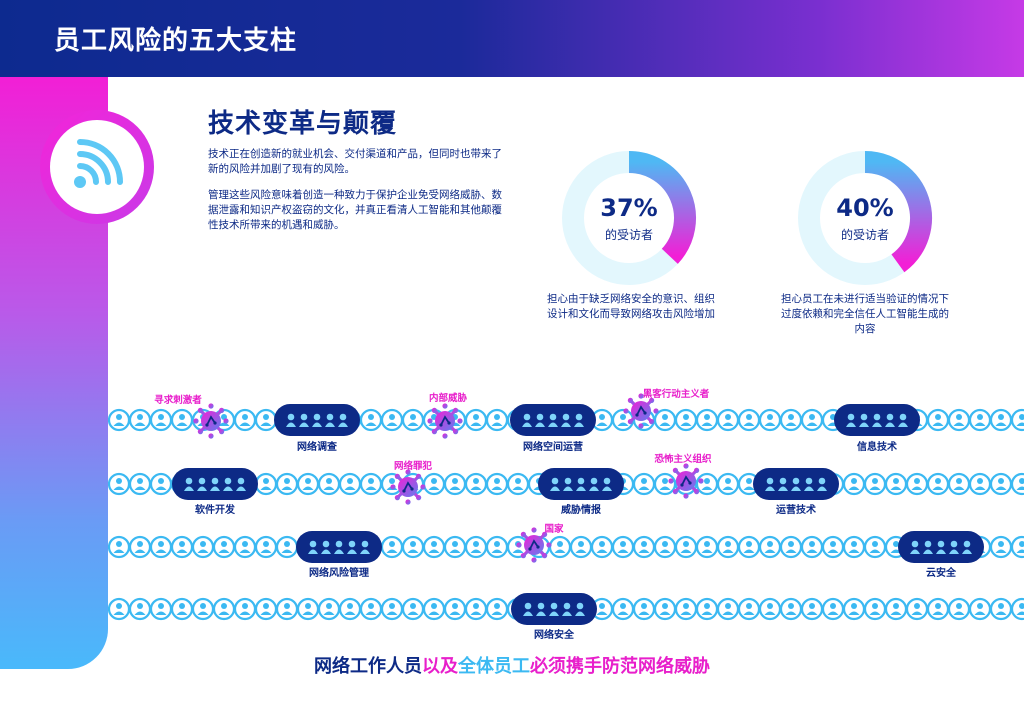 The image size is (1024, 724). I want to click on threat-label: 恐怖主义组织, so click(683, 459).